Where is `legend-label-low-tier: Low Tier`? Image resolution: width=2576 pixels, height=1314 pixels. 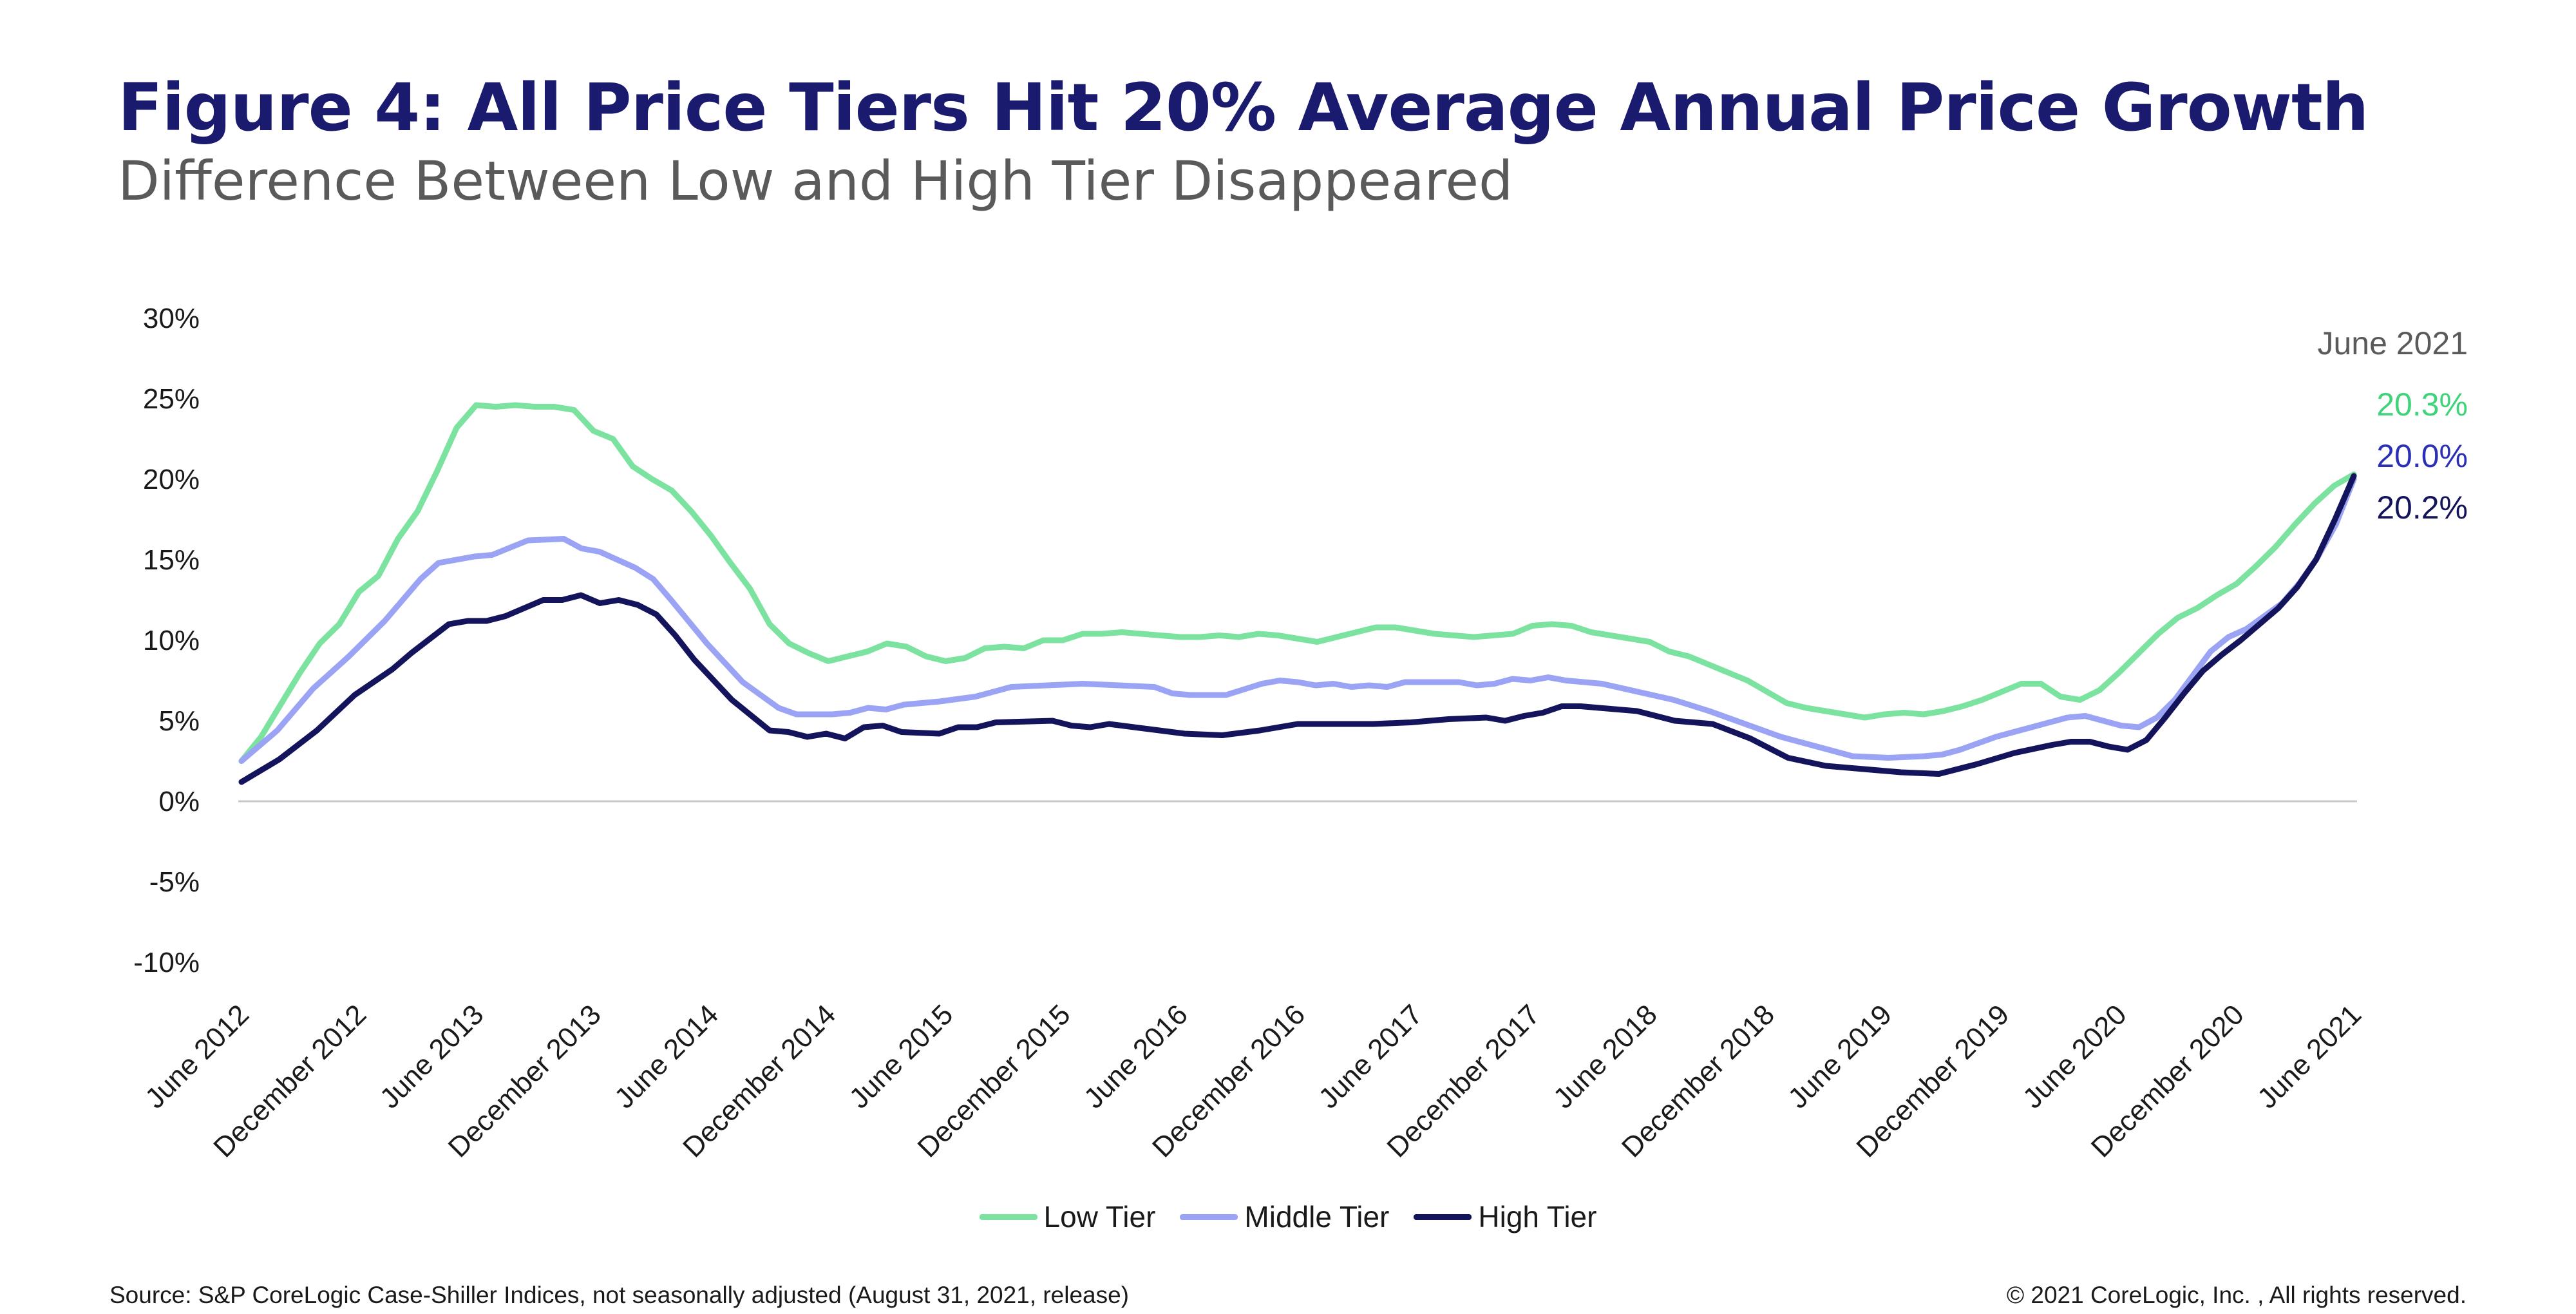 legend-label-low-tier: Low Tier is located at coordinates (1099, 1216).